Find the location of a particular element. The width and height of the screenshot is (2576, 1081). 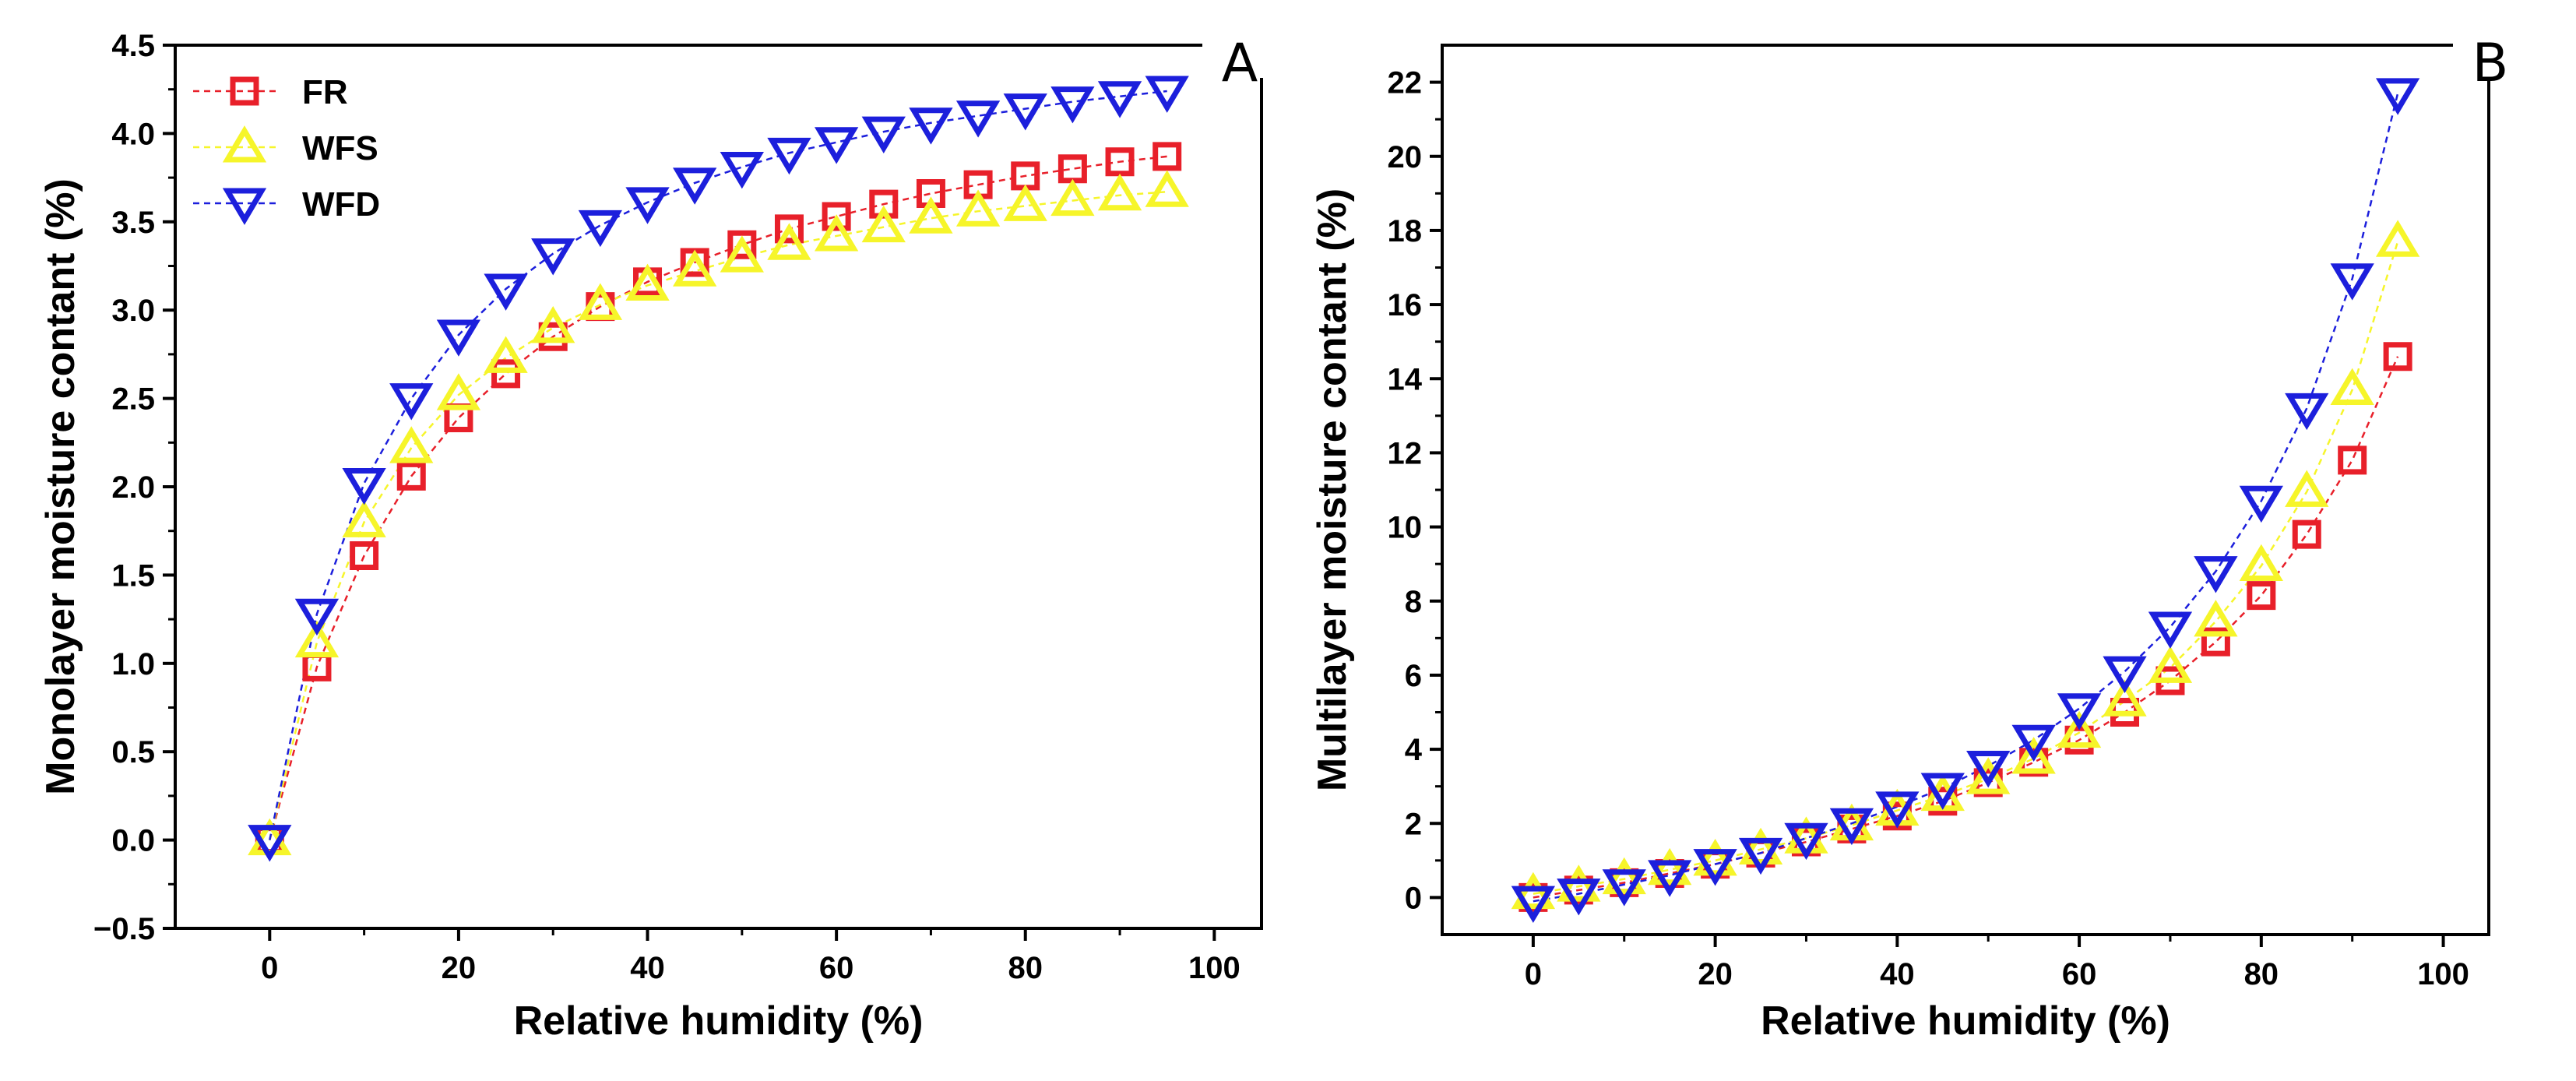

y-tick-label: 4 is located at coordinates (1414, 750).